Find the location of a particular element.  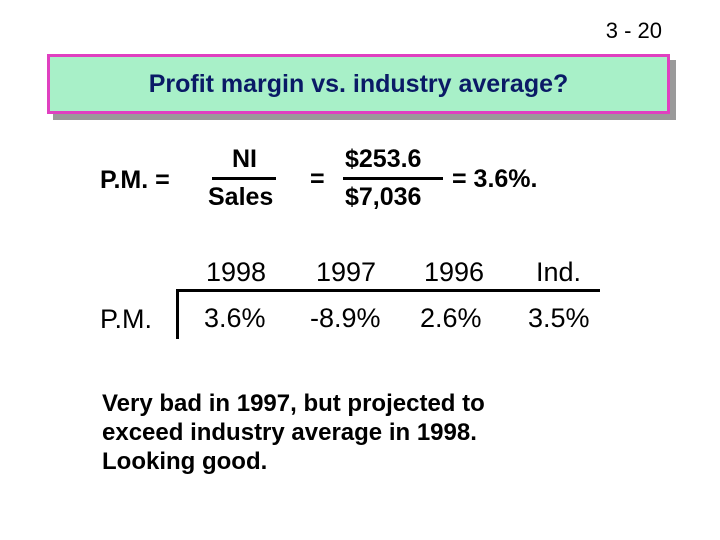

title-box: Profit margin vs. industry average? is located at coordinates (358, 84).